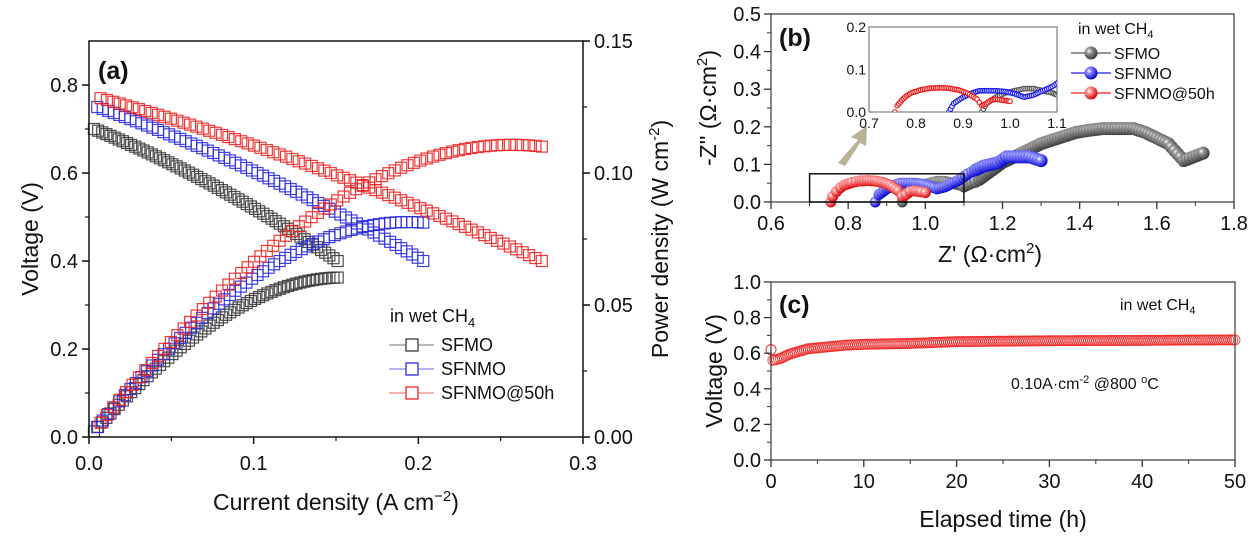 This screenshot has height=536, width=1260. I want to click on inset-point-SFNMO, so click(1061, 80).